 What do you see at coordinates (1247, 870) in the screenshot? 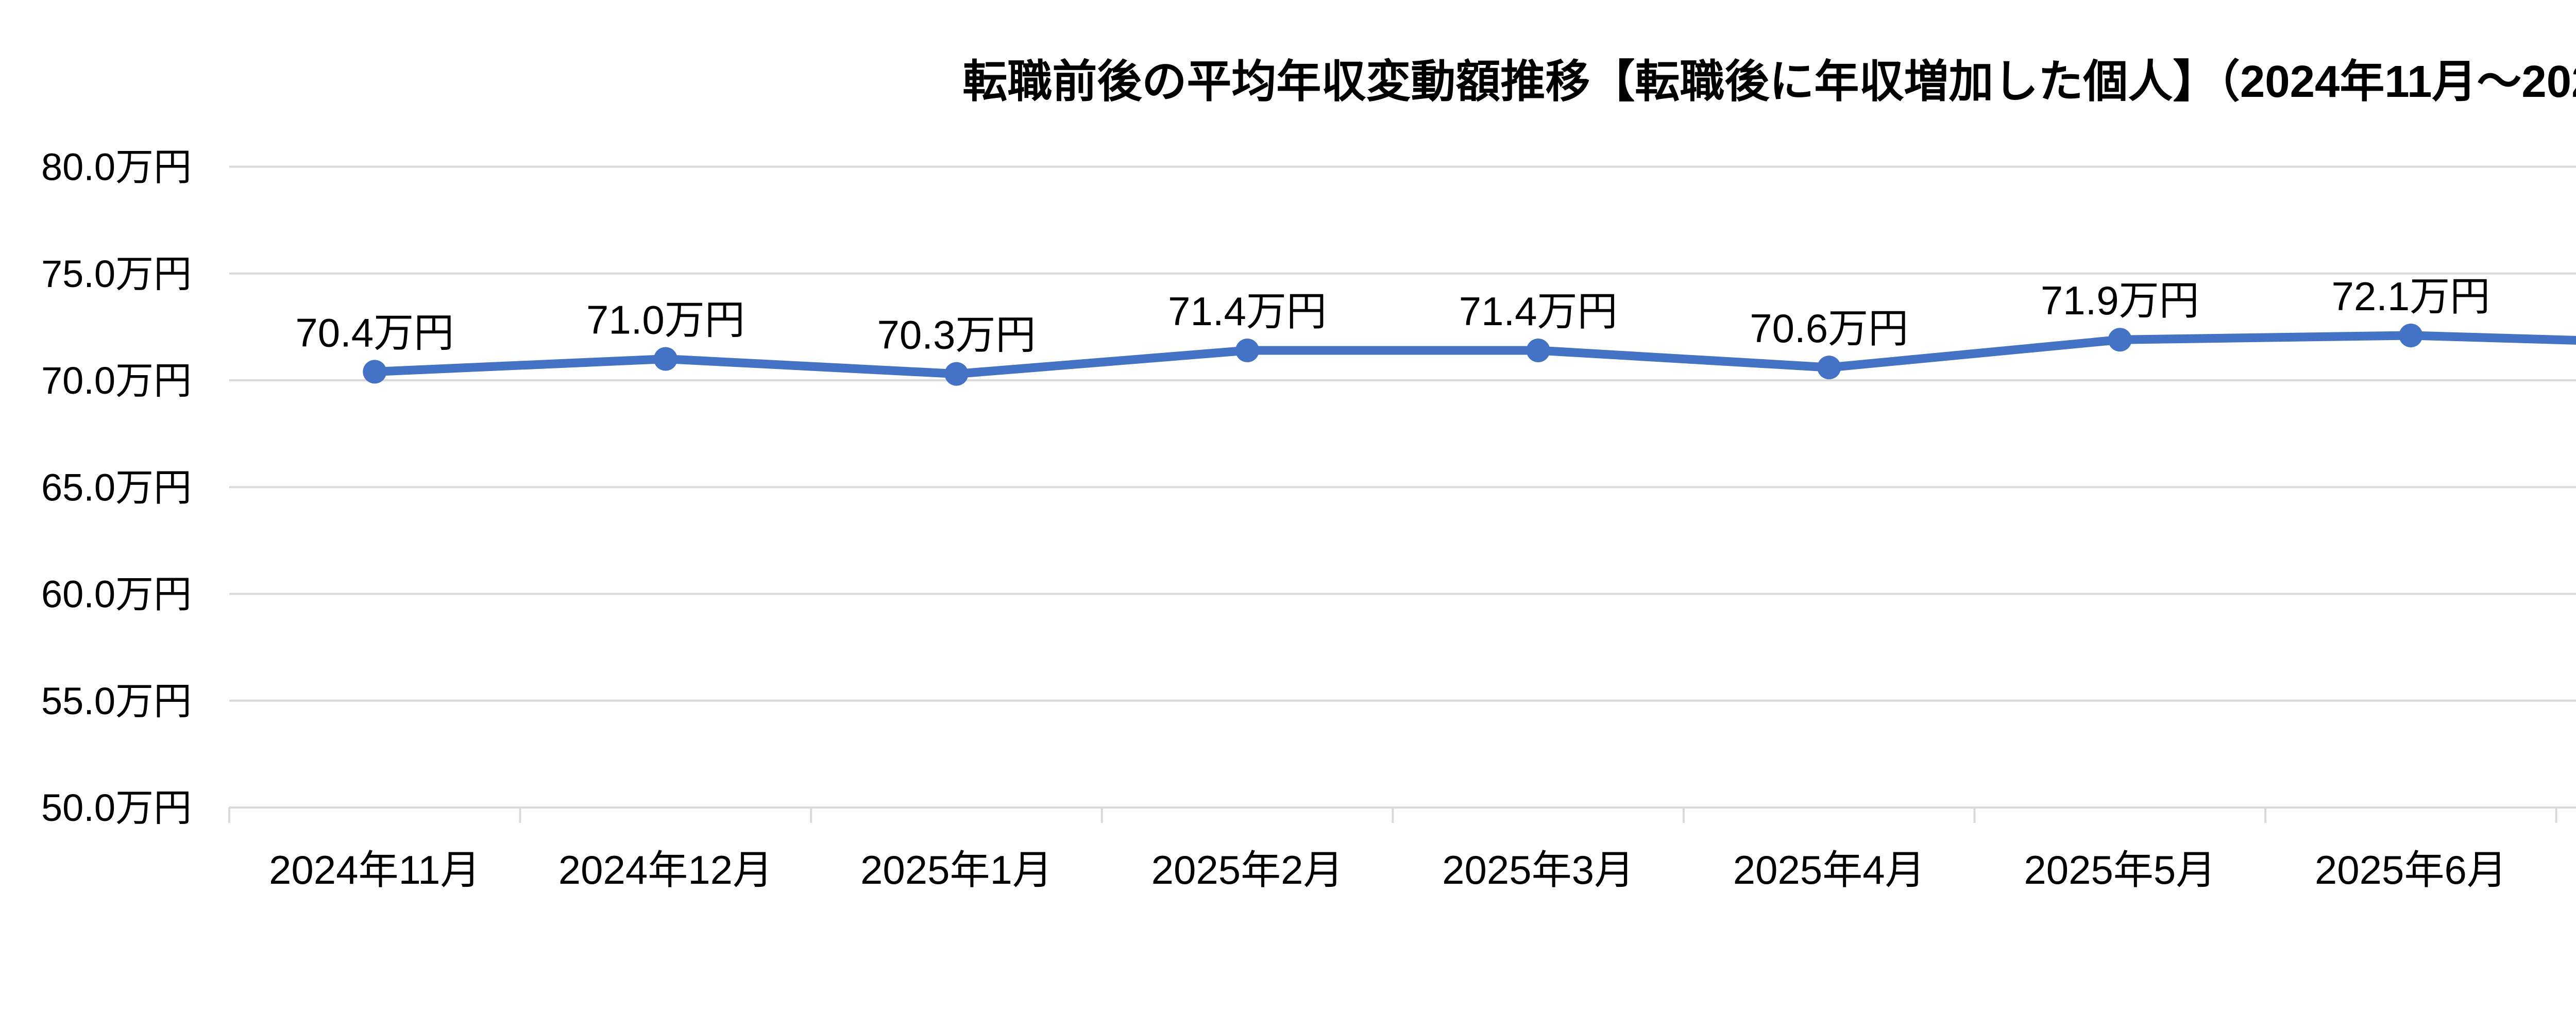
I see `x-axis-label: 2025年2月` at bounding box center [1247, 870].